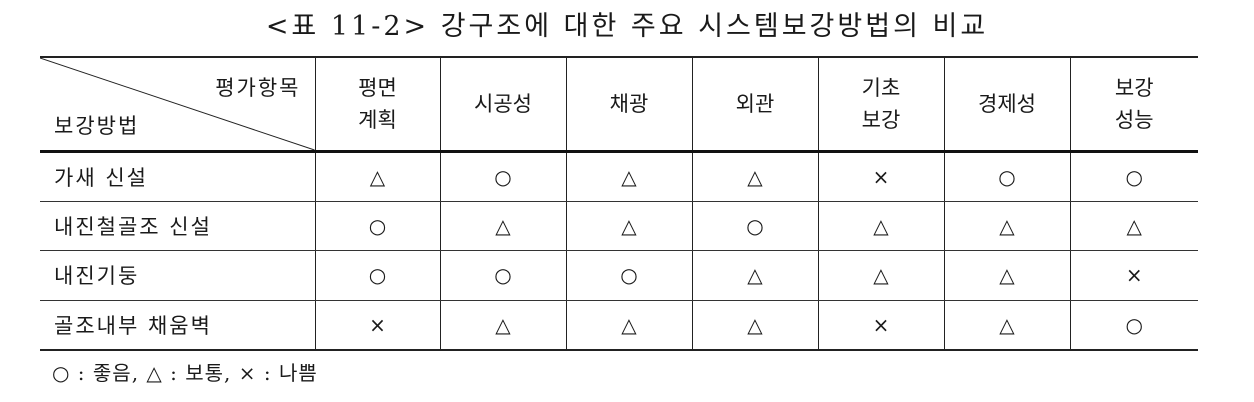  What do you see at coordinates (755, 104) in the screenshot?
I see `column-header: 외관` at bounding box center [755, 104].